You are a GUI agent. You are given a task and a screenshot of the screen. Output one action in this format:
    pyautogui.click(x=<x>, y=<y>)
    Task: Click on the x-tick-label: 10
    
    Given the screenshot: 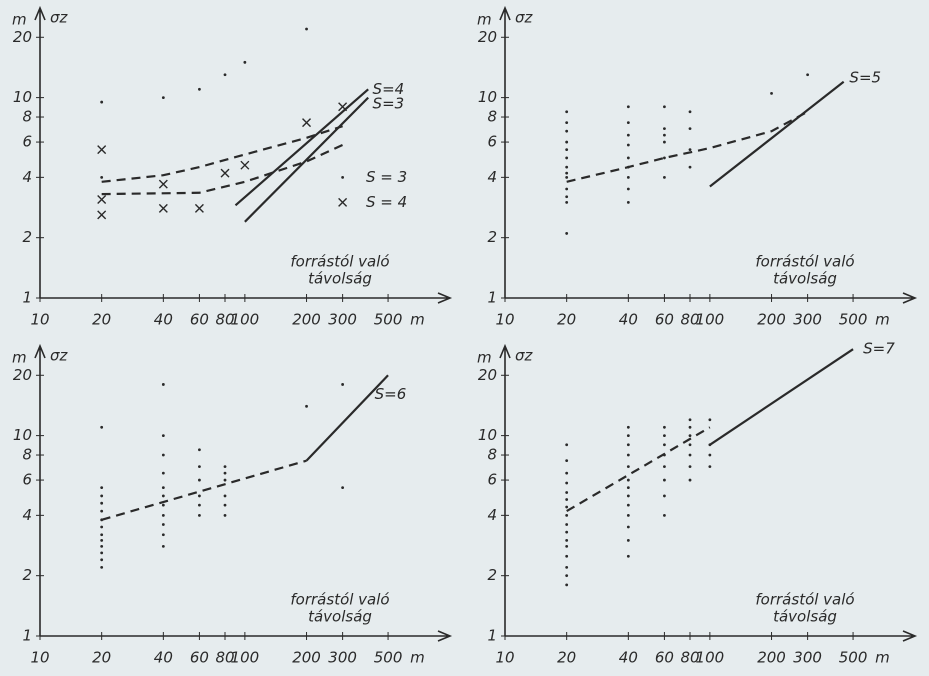 What is the action you would take?
    pyautogui.click(x=504, y=658)
    